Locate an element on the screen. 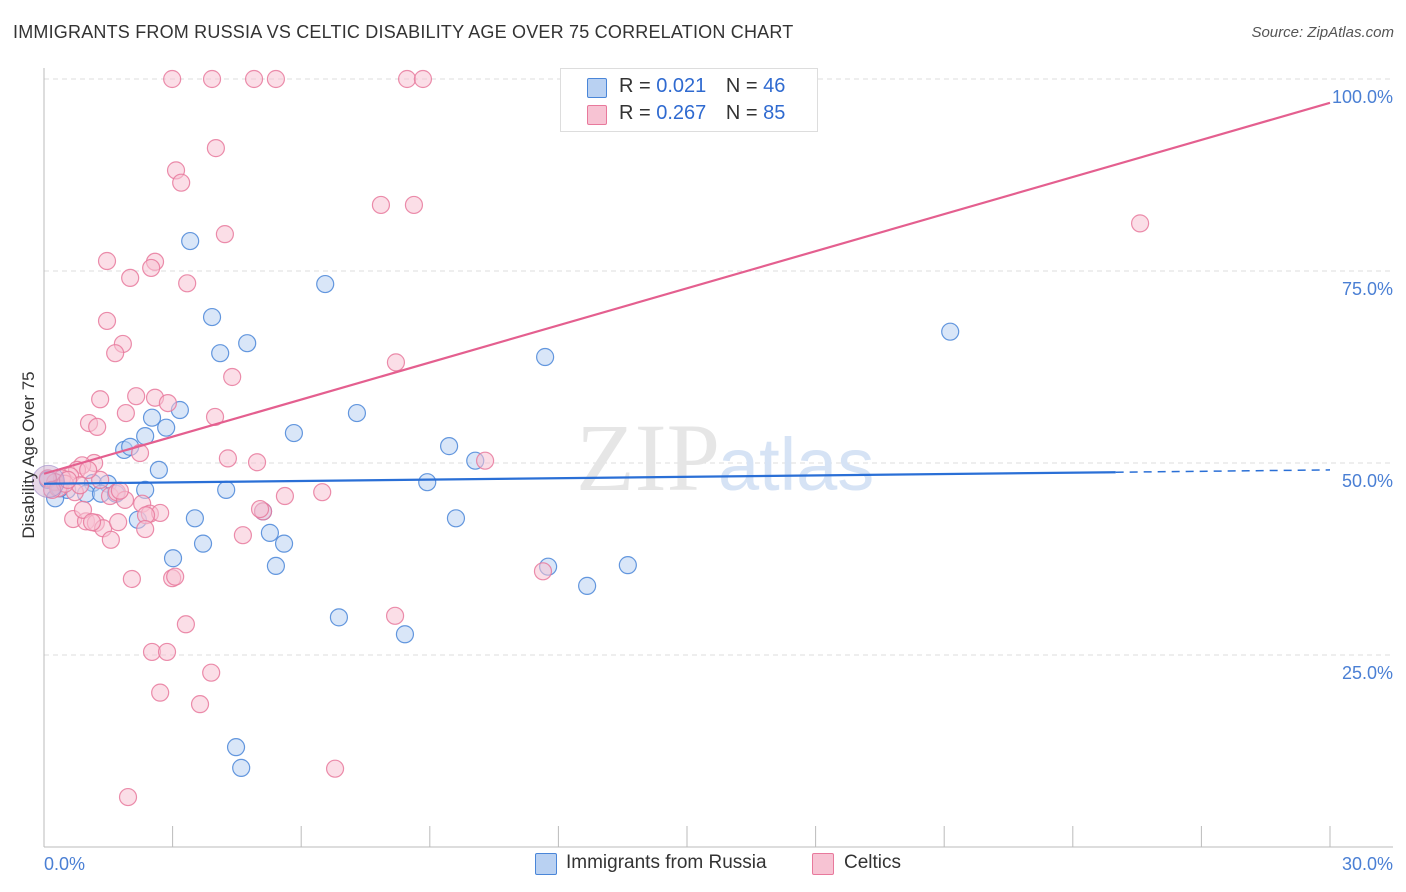 The image size is (1406, 892). trendline-russia-dashed is located at coordinates (1223, 471).